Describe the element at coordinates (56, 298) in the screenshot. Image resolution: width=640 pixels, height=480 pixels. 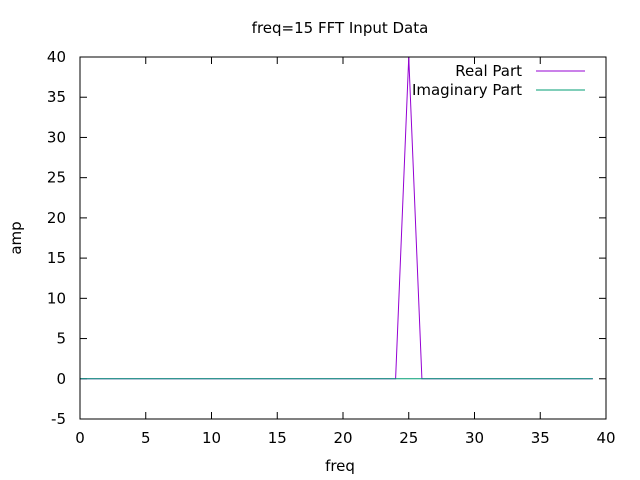
I see `y-tick-label: 10` at that location.